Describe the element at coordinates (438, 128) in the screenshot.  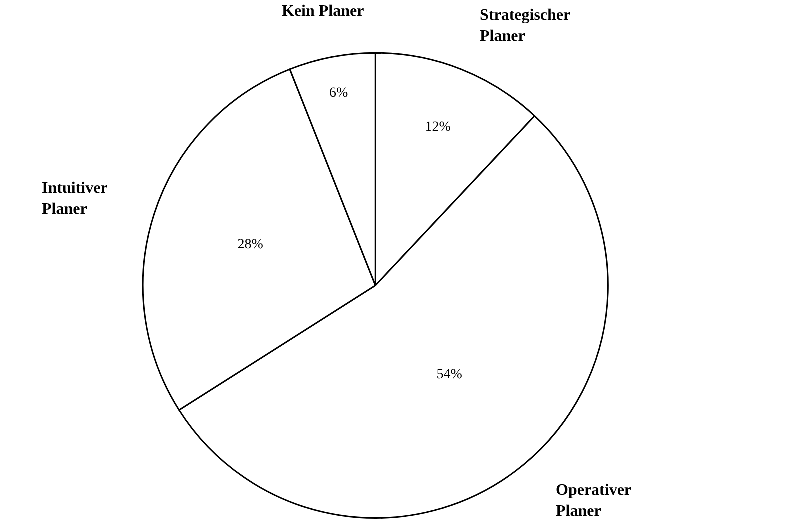
I see `data-label: 12%` at that location.